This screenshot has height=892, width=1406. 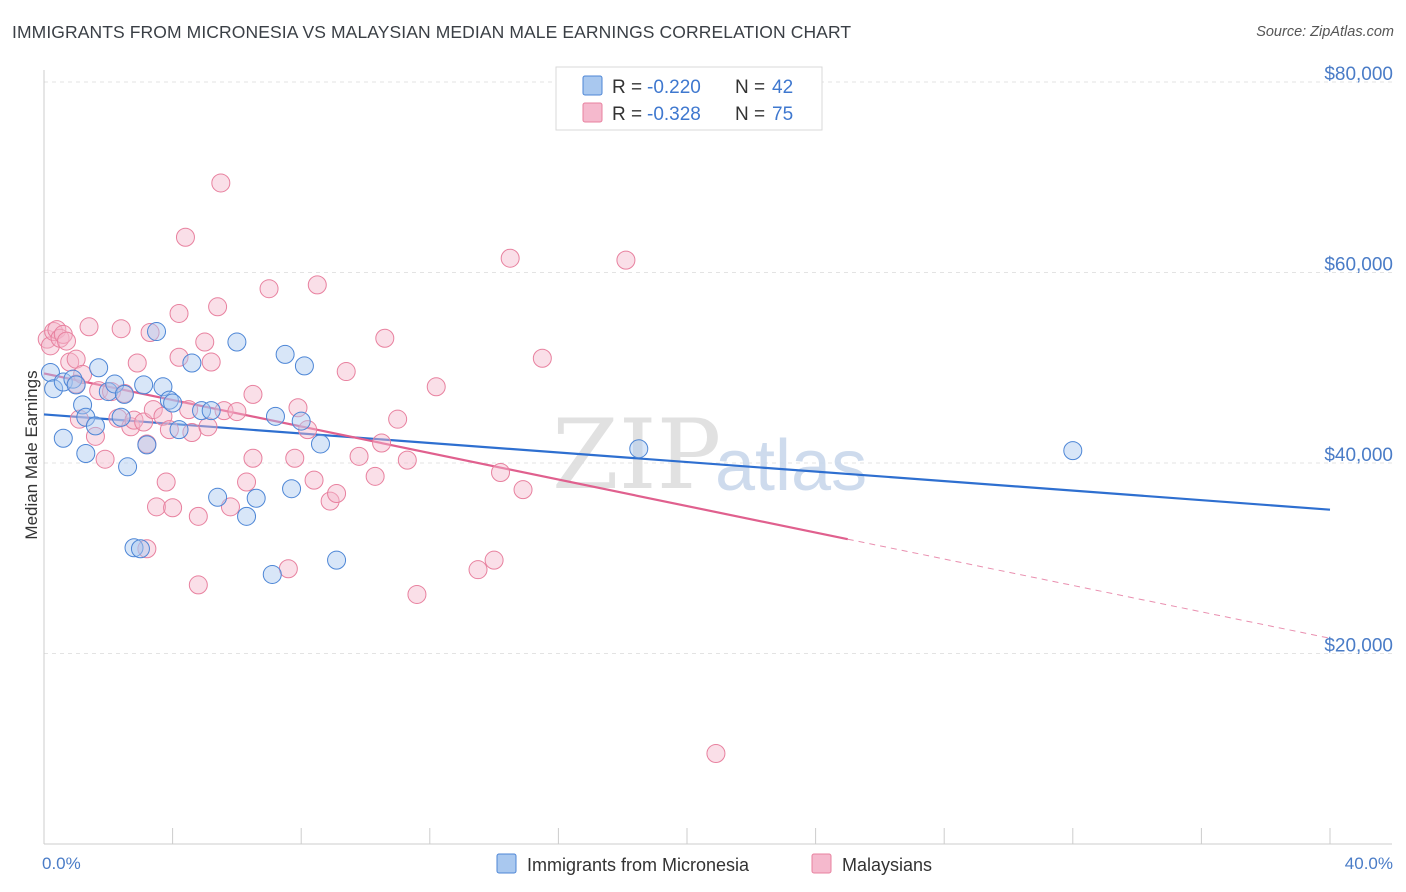 I want to click on legend-n-value: 42, so click(x=782, y=87).